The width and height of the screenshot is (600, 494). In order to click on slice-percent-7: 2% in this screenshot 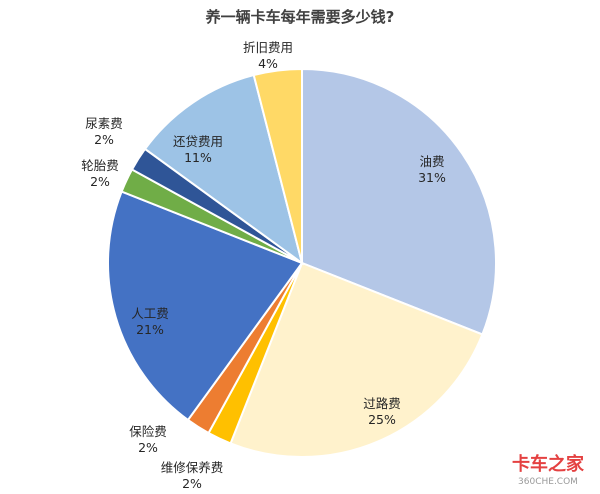, I will do `click(104, 139)`.